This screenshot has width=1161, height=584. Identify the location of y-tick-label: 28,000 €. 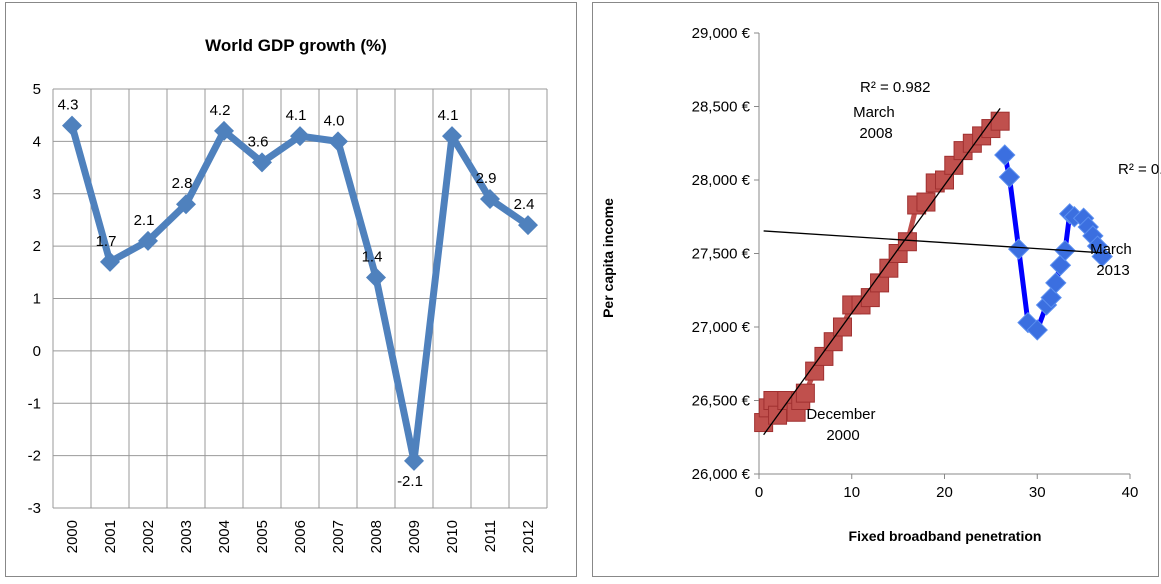
(721, 180).